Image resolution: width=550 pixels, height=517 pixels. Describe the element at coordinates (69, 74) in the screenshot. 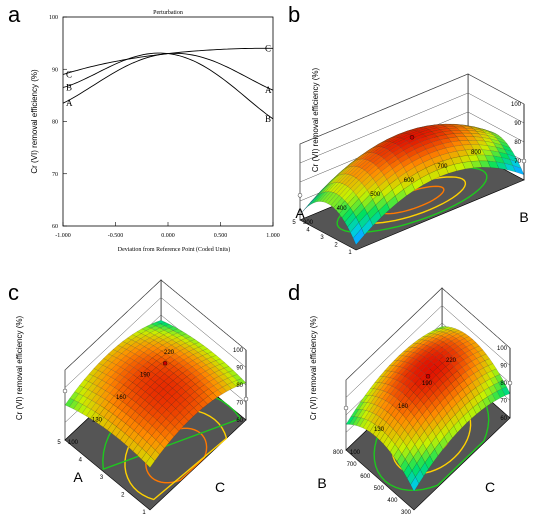

I see `series-label-left-C: C` at that location.